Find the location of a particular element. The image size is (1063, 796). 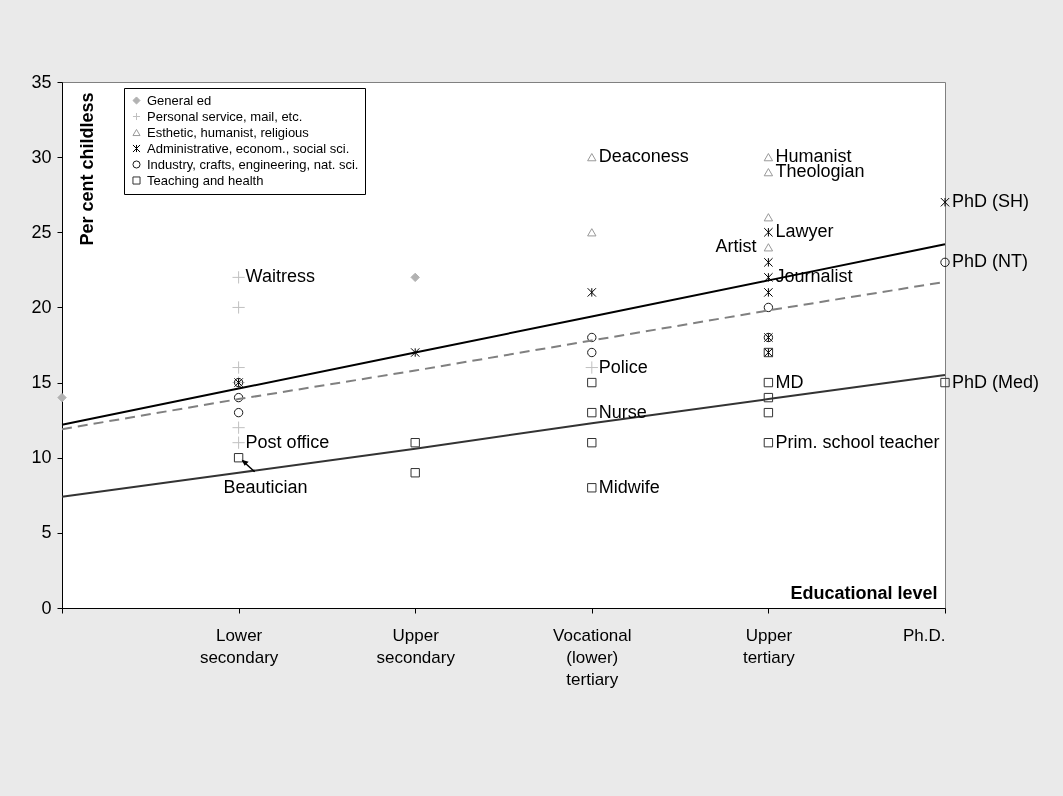

annotation: Police is located at coordinates (623, 366).